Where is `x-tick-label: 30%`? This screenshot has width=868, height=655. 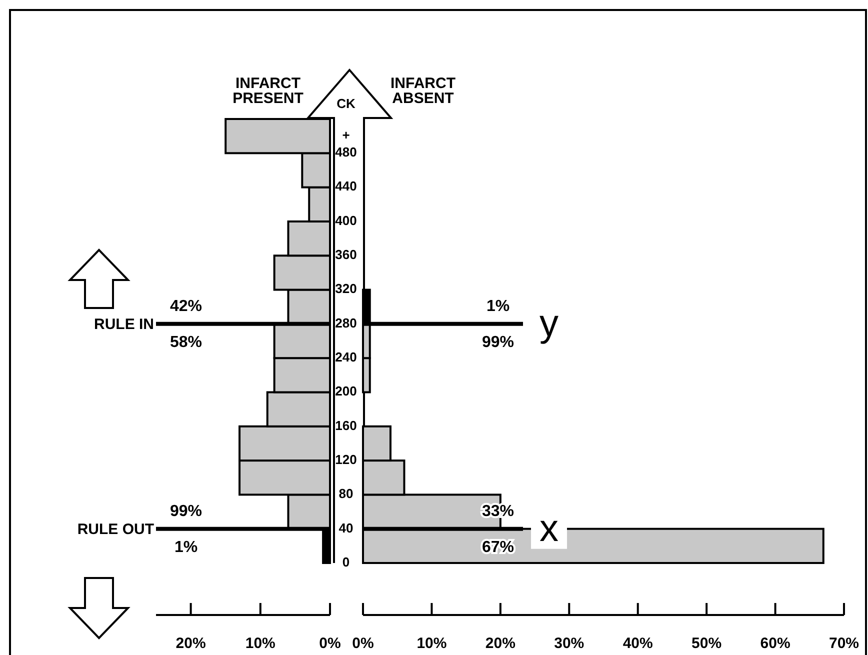
x-tick-label: 30% is located at coordinates (569, 643).